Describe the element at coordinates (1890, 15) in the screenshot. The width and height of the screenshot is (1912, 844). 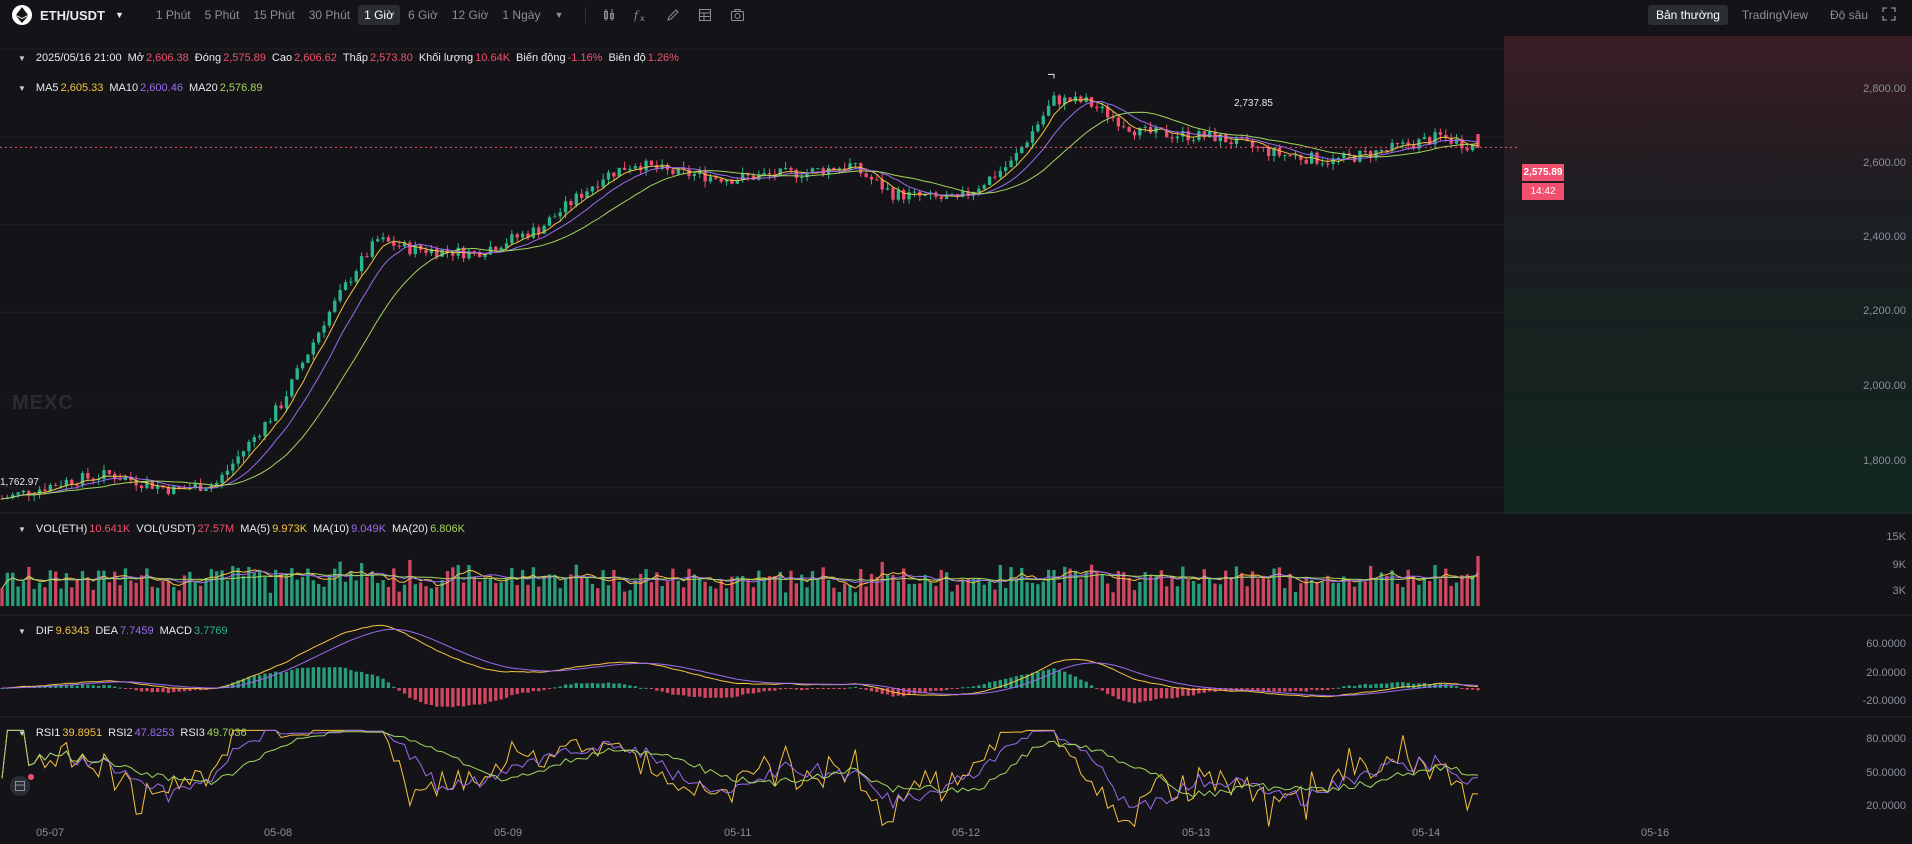
I see `fullscreen-icon` at that location.